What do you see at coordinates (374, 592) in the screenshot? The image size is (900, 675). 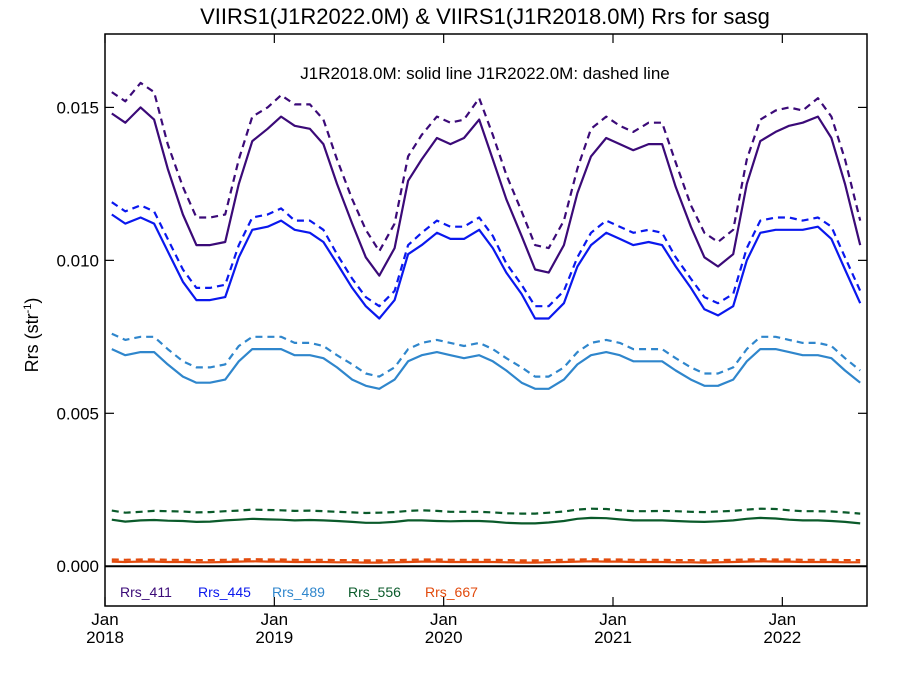 I see `legend-item: Rrs_556` at bounding box center [374, 592].